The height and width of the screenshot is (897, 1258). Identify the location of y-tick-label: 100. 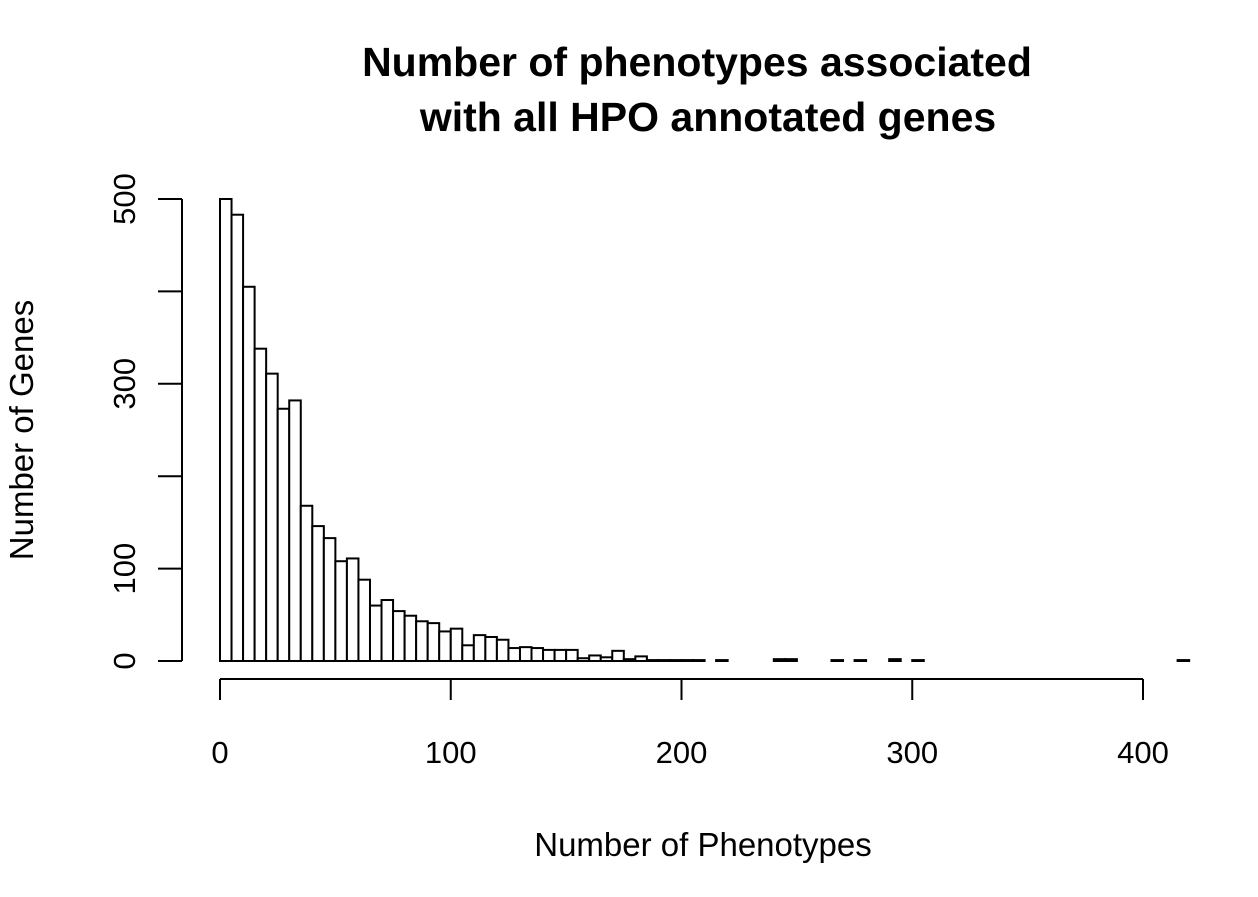
(124, 569).